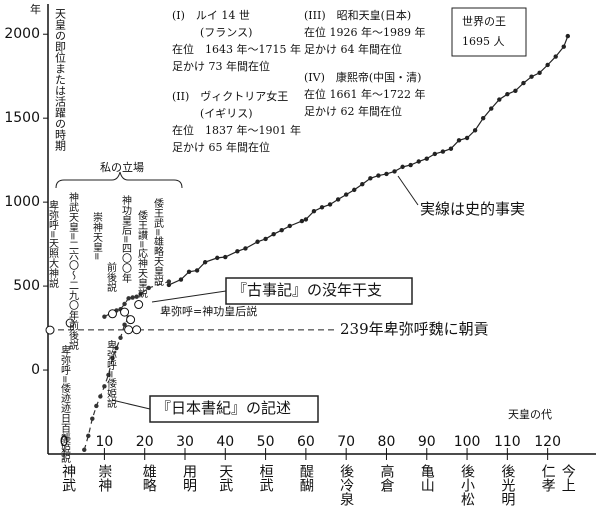 Image resolution: width=600 pixels, height=511 pixels. What do you see at coordinates (489, 32) in the screenshot?
I see `world-box` at bounding box center [489, 32].